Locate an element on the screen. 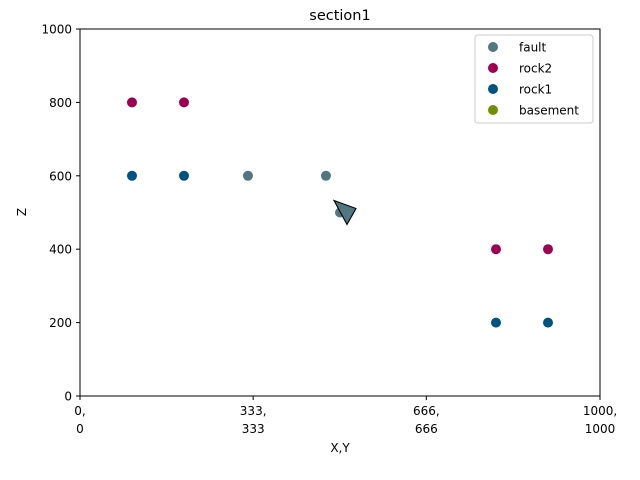 Image resolution: width=640 pixels, height=480 pixels. chart-title: section1 is located at coordinates (339, 16).